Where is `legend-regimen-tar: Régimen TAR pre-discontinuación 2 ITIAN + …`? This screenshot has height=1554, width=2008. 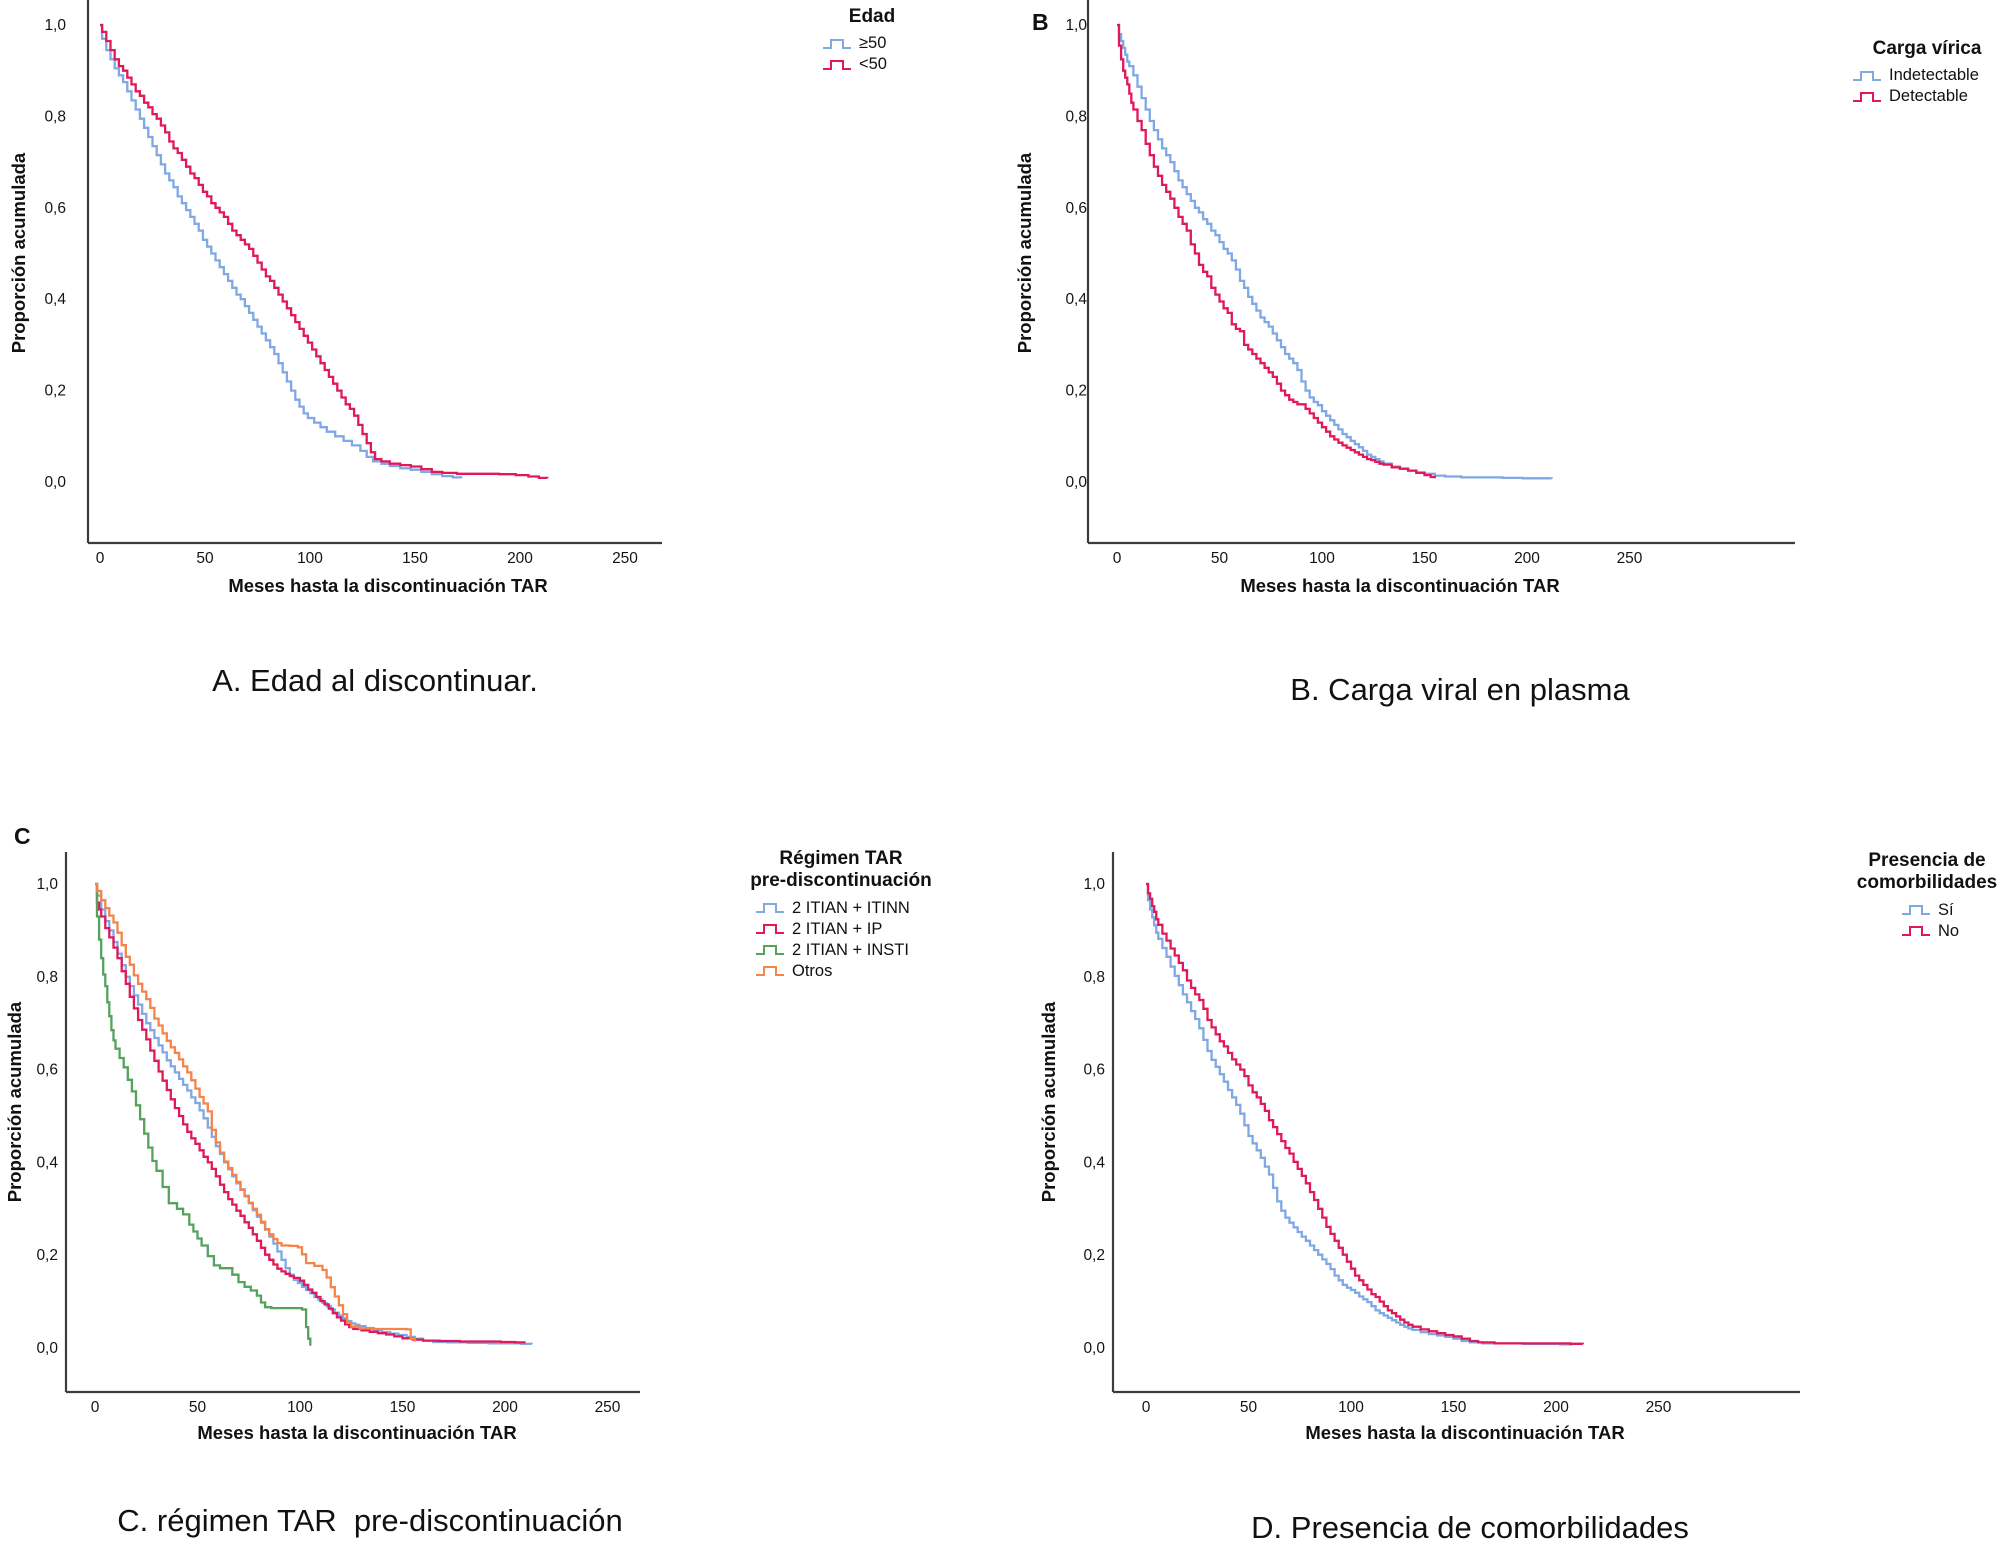 legend-regimen-tar: Régimen TAR pre-discontinuación 2 ITIAN + … is located at coordinates (841, 915).